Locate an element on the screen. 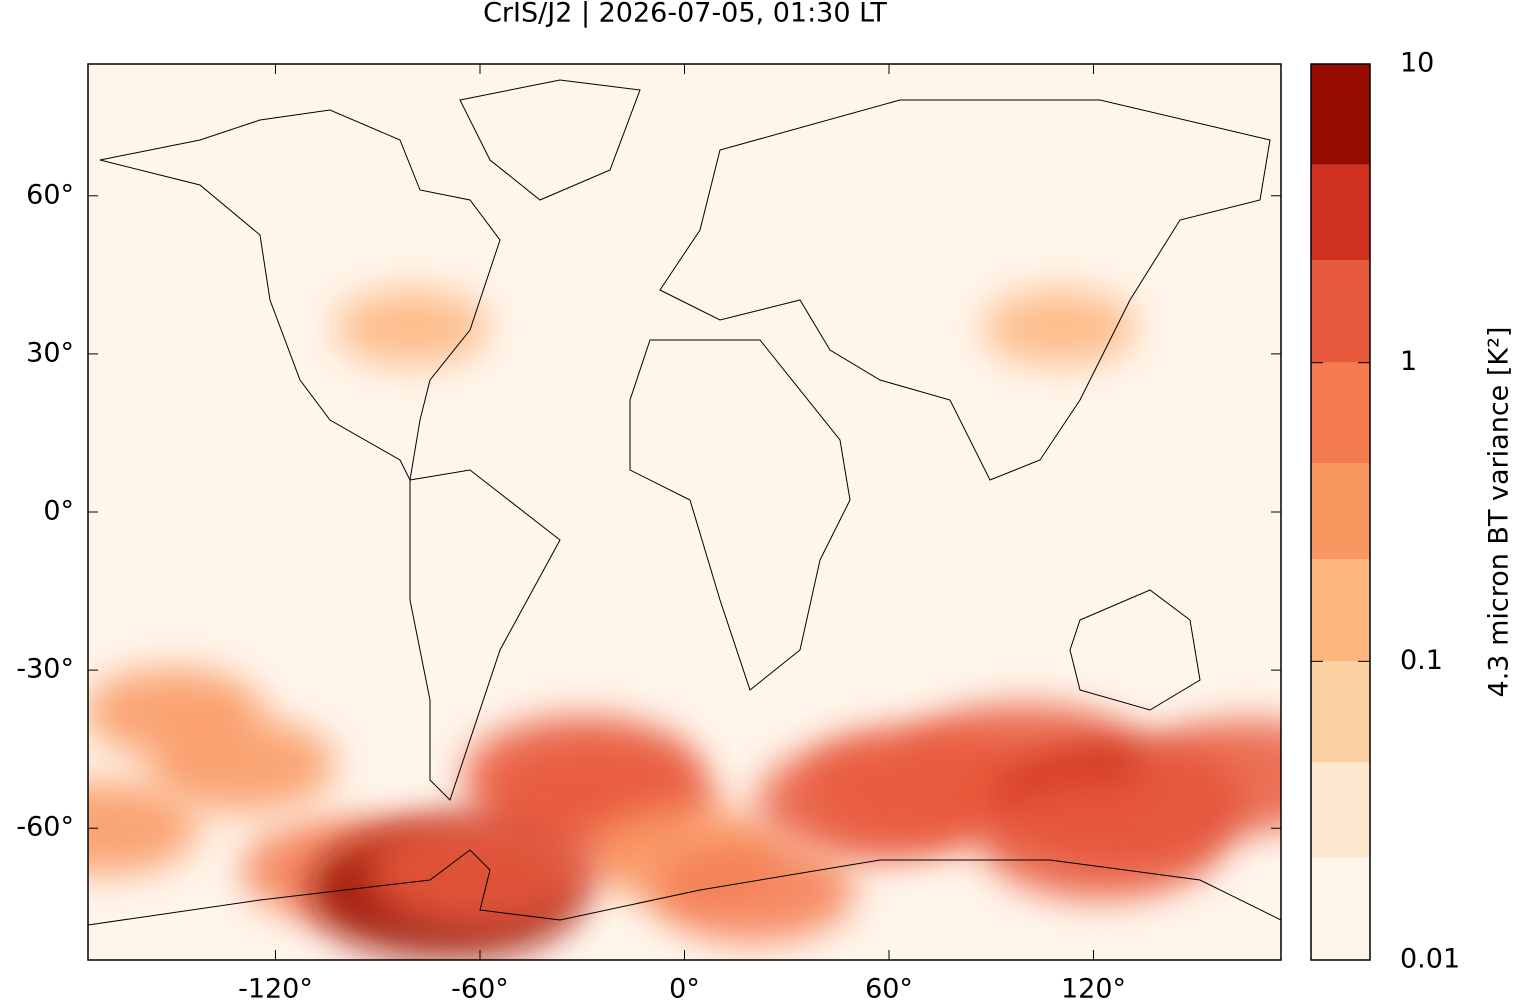 The width and height of the screenshot is (1519, 1006). x-tick-label: 60° is located at coordinates (889, 988).